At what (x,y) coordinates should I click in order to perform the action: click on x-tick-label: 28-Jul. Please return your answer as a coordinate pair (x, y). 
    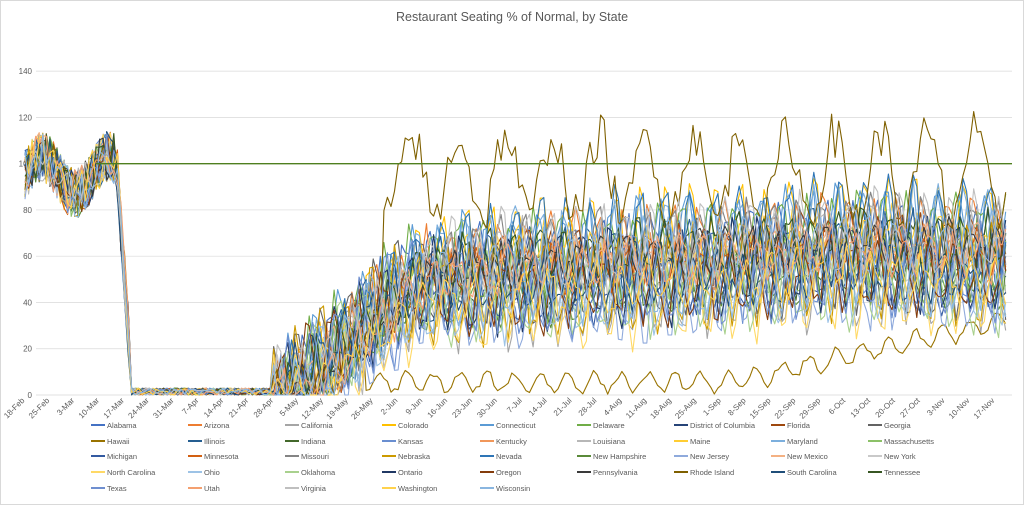
    Looking at the image, I should click on (588, 407).